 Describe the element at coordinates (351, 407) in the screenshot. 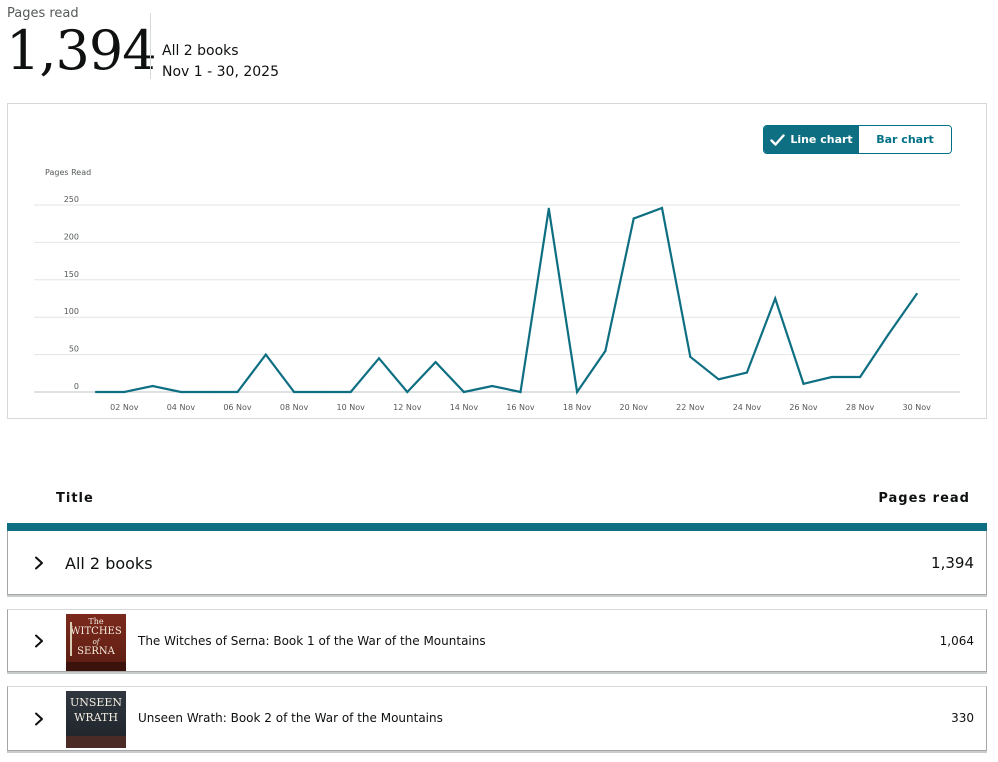

I see `x-tick-label: 10 Nov` at that location.